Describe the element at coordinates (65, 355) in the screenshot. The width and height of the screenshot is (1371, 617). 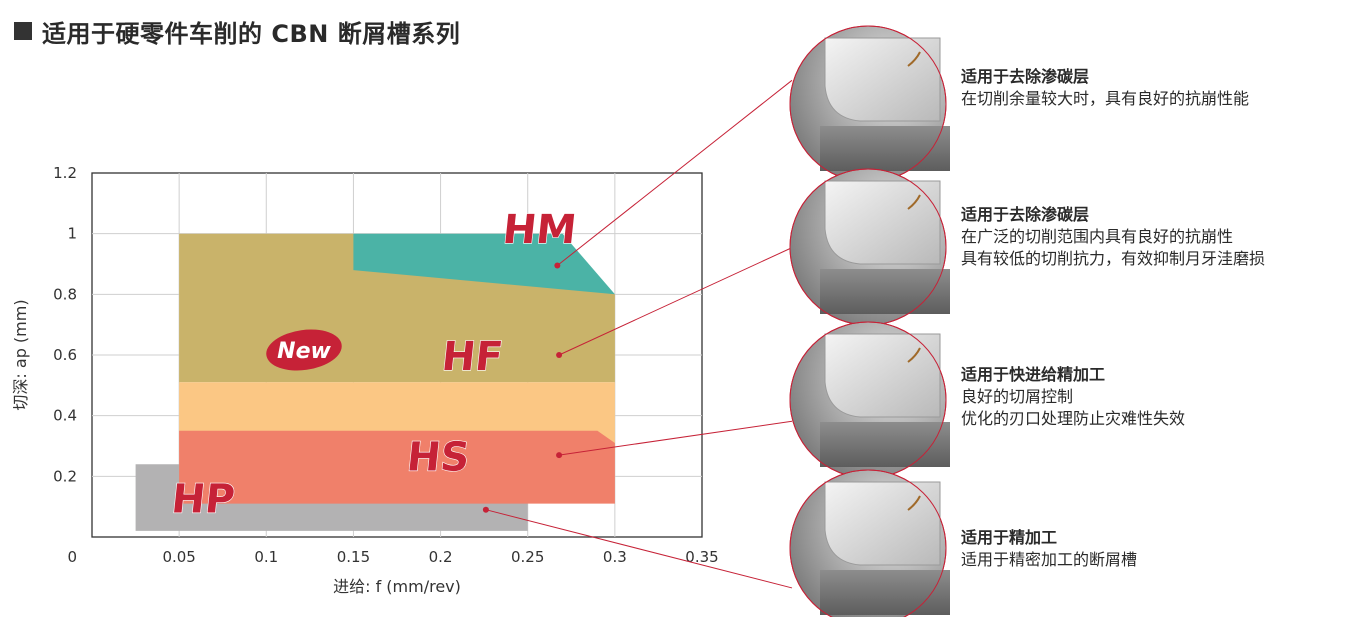
I see `y-tick-label: 0.6` at that location.